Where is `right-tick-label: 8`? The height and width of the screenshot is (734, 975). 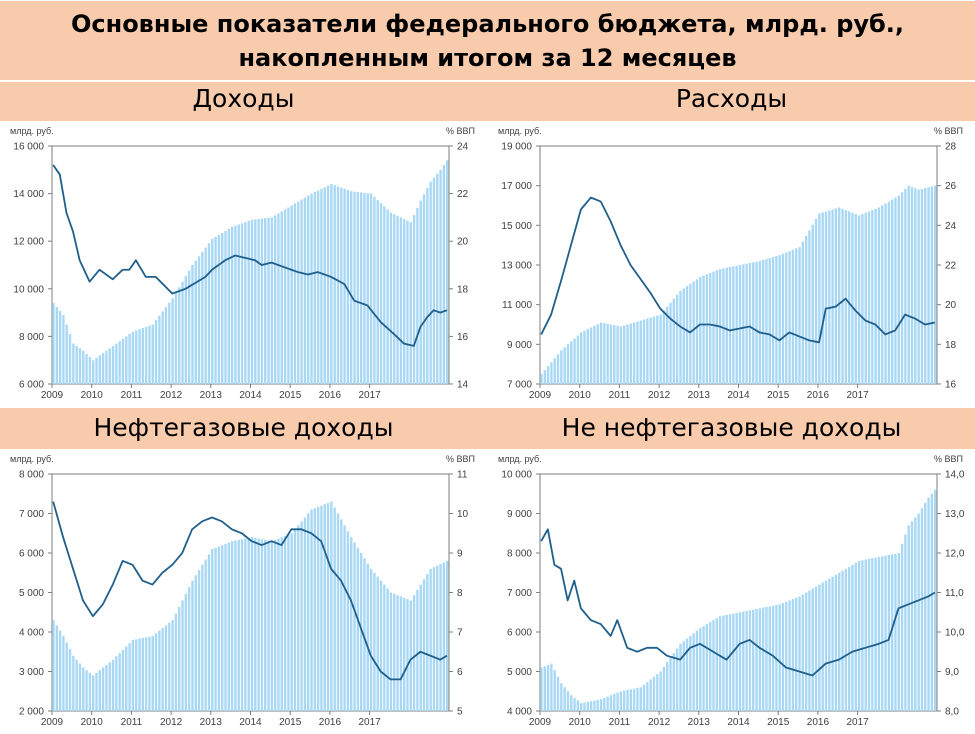
right-tick-label: 8 is located at coordinates (460, 593).